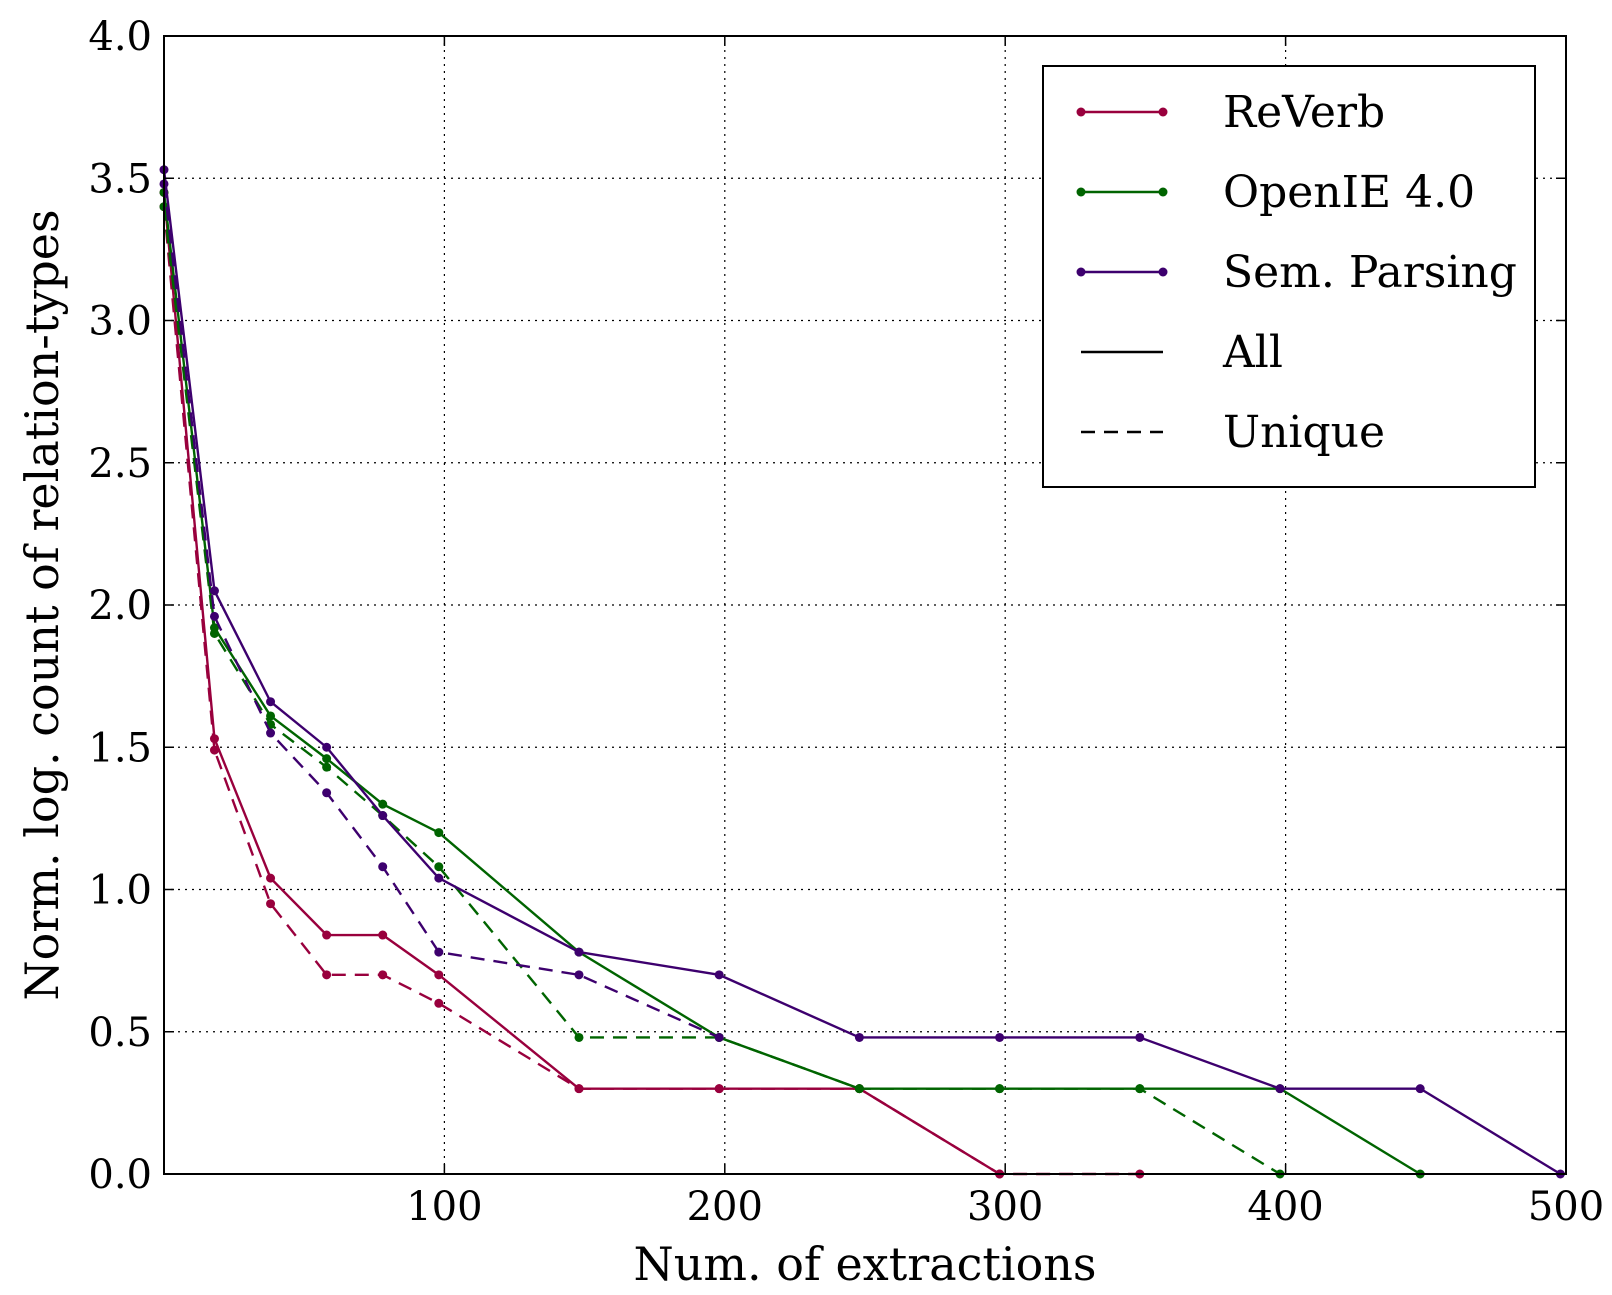  What do you see at coordinates (864, 1264) in the screenshot?
I see `x-axis-label: Num. of extractions` at bounding box center [864, 1264].